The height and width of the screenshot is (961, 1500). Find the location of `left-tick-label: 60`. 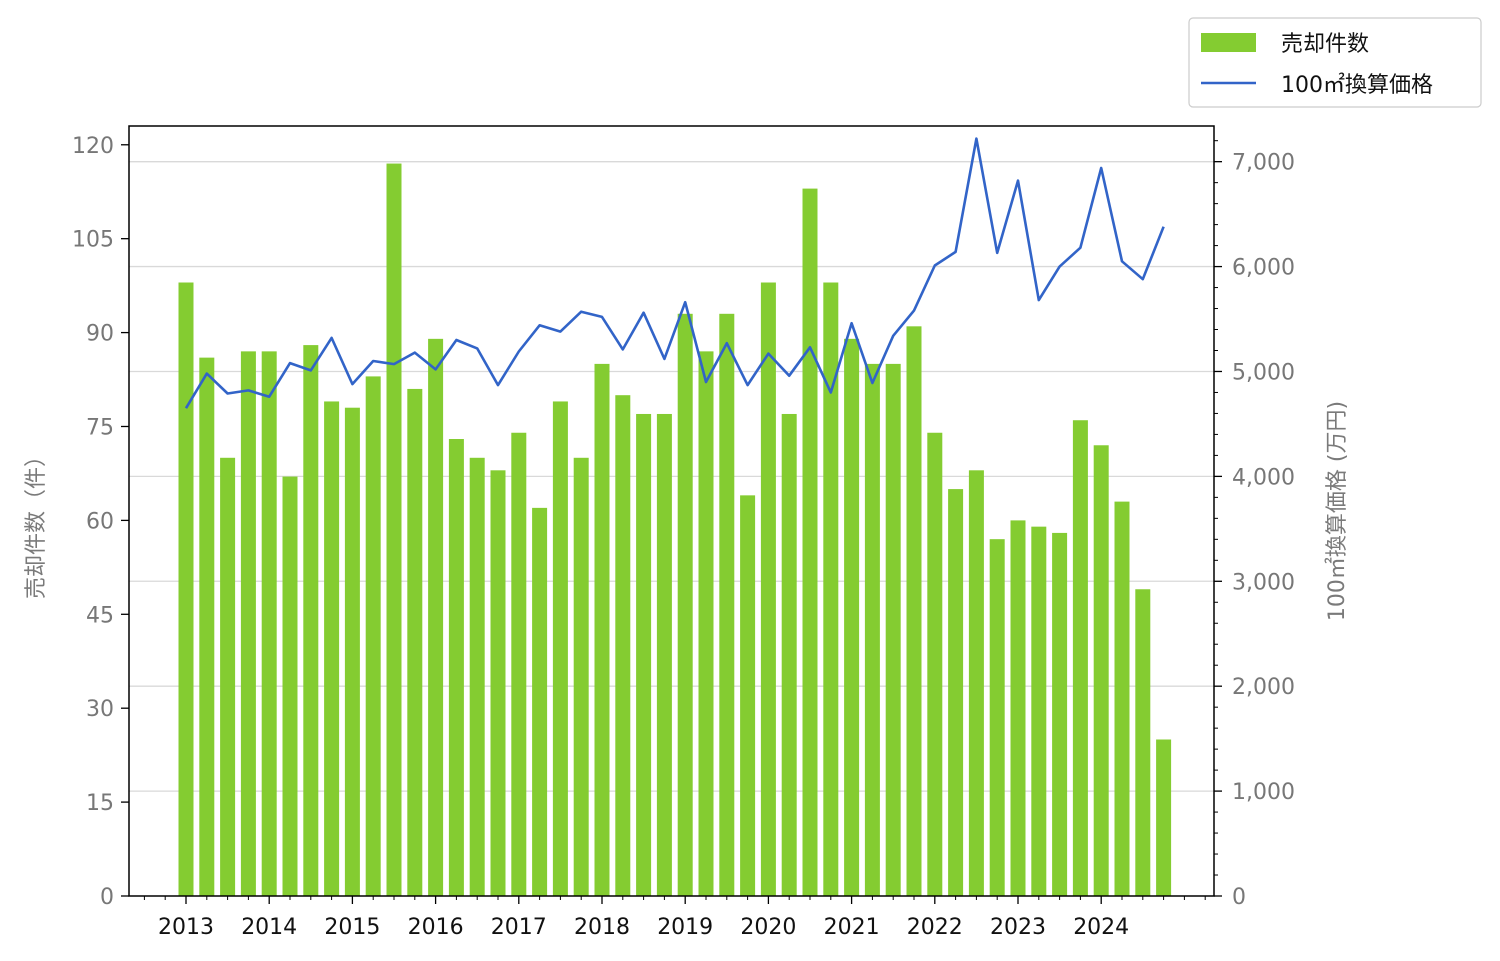

left-tick-label: 60 is located at coordinates (100, 521).